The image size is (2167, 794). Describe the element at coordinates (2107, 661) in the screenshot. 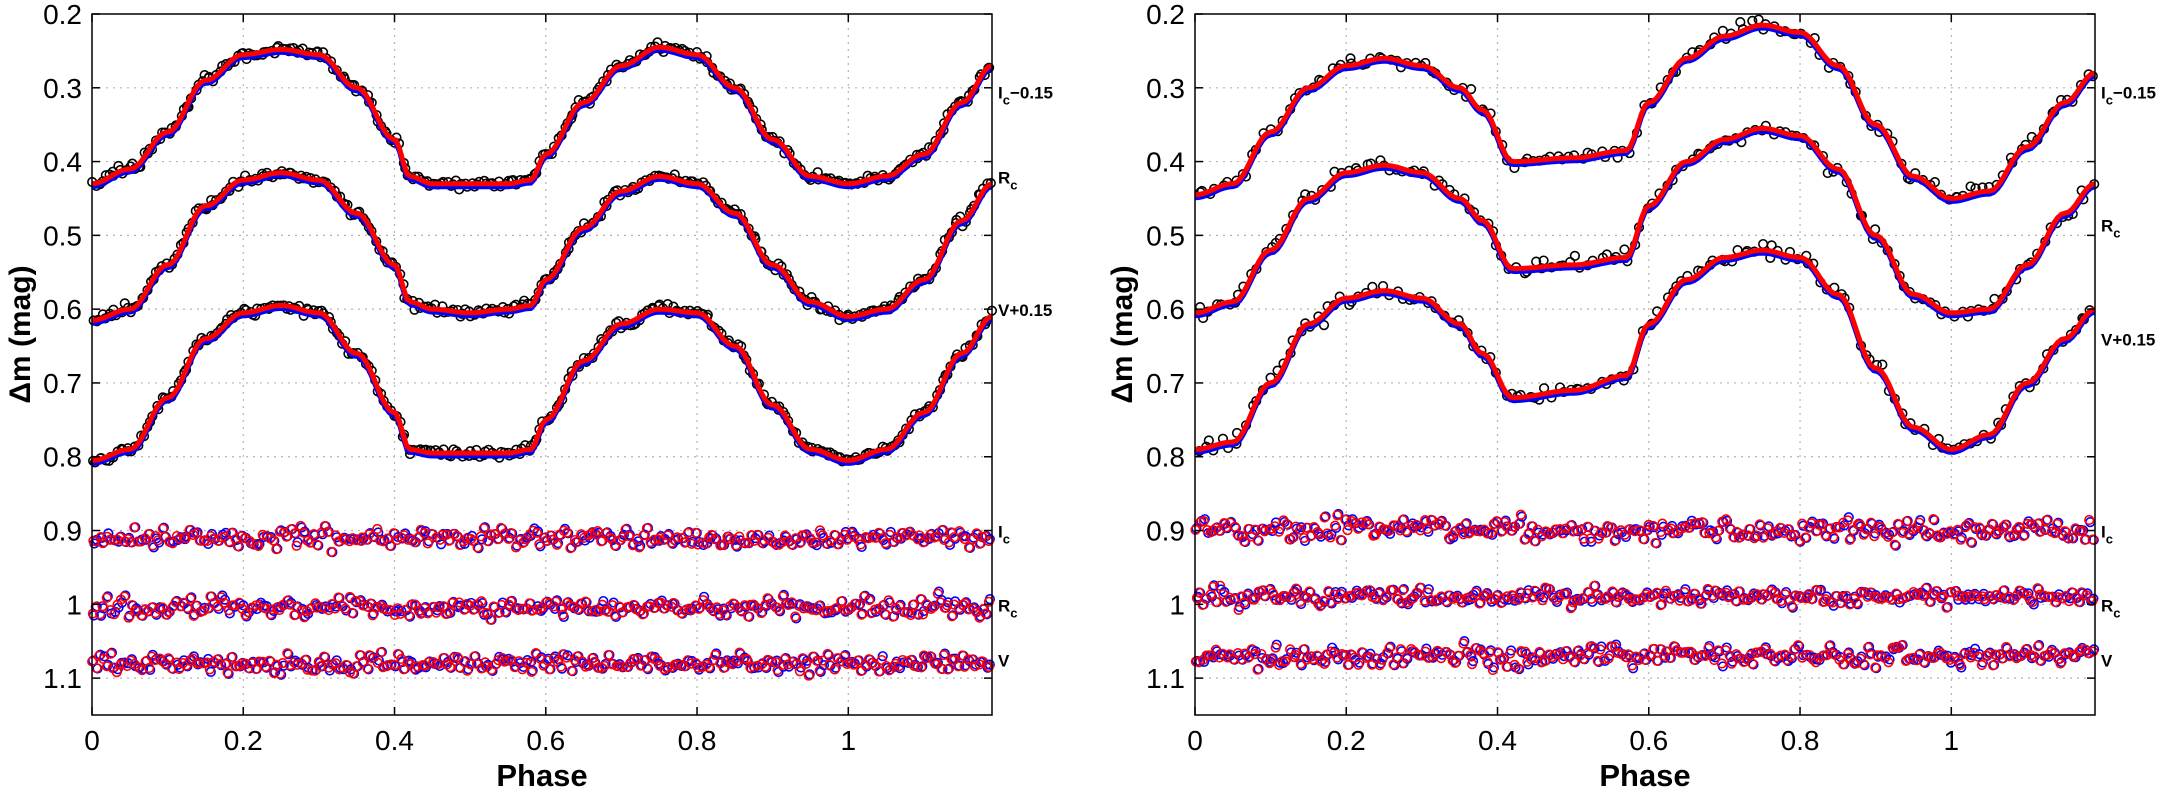

I see `band-label-main: V` at that location.